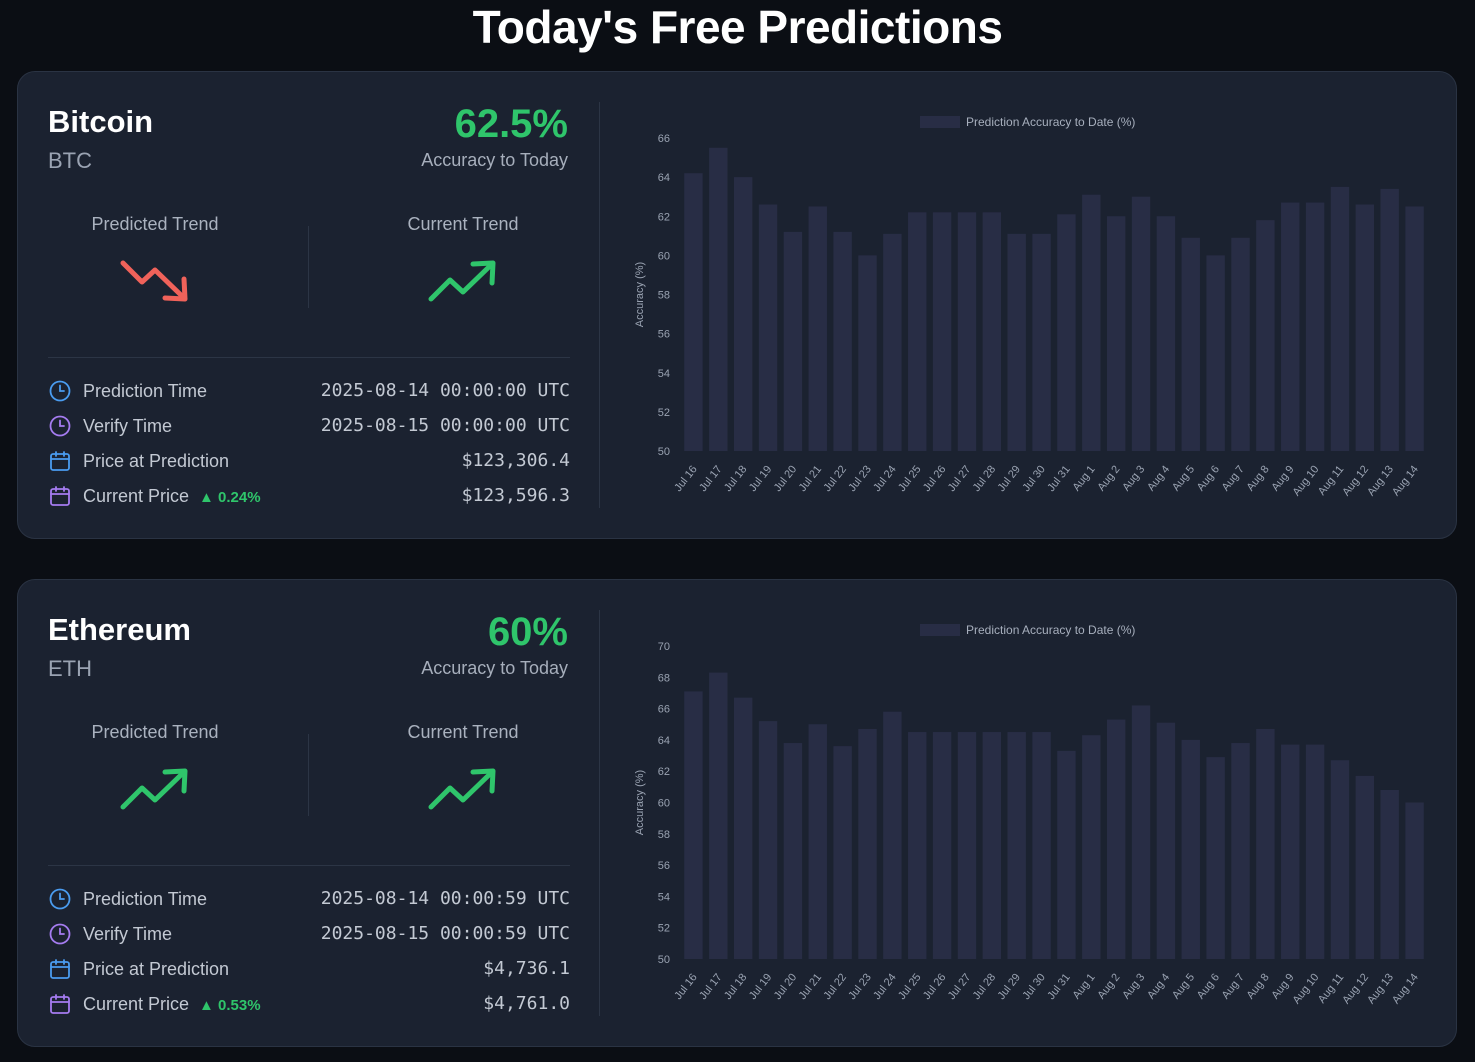 The height and width of the screenshot is (1062, 1475). What do you see at coordinates (1010, 478) in the screenshot?
I see `x-tick-label: Jul 29` at bounding box center [1010, 478].